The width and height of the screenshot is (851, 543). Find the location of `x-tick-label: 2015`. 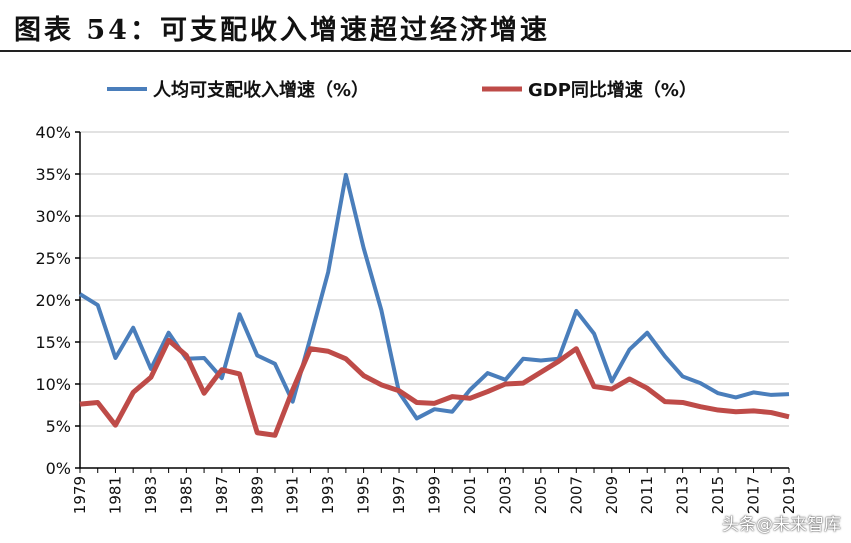

x-tick-label: 2015 is located at coordinates (718, 495).